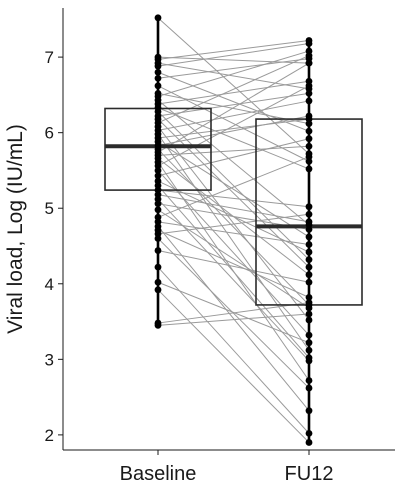 The height and width of the screenshot is (488, 400). I want to click on y-tick-label: 5, so click(49, 208).